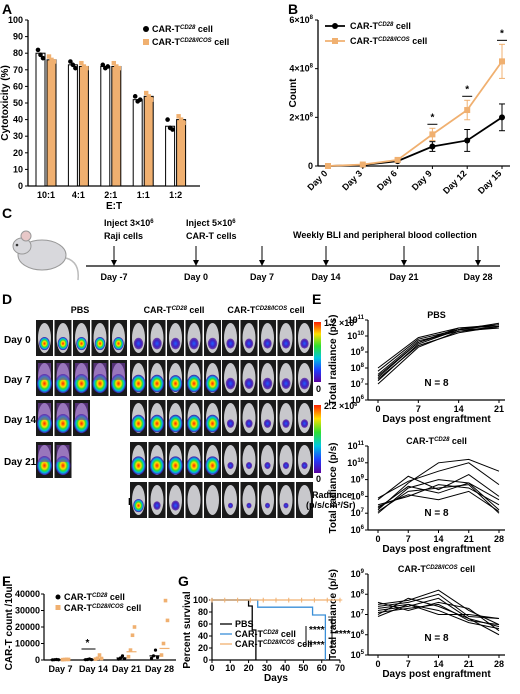  Describe the element at coordinates (18, 169) in the screenshot. I see `a-ytick-label: 10` at that location.